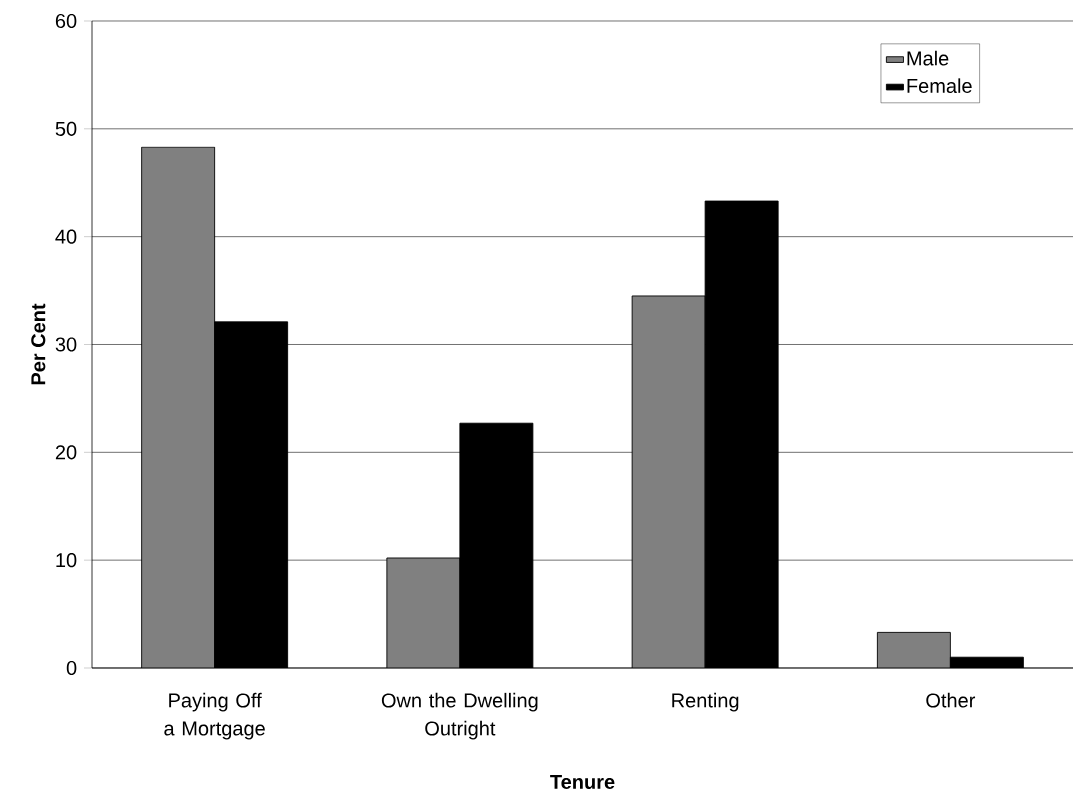 The height and width of the screenshot is (802, 1087). I want to click on legend-label: Male, so click(928, 58).